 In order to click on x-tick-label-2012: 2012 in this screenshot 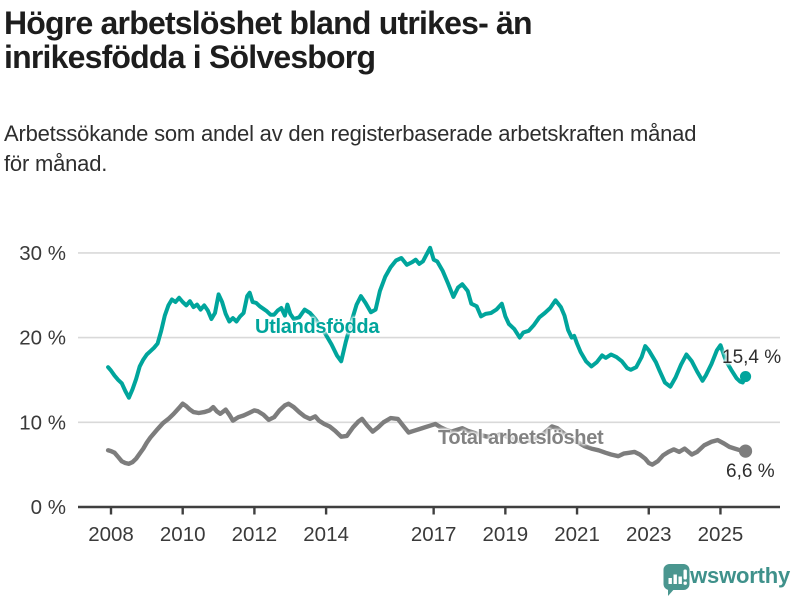, I will do `click(255, 534)`.